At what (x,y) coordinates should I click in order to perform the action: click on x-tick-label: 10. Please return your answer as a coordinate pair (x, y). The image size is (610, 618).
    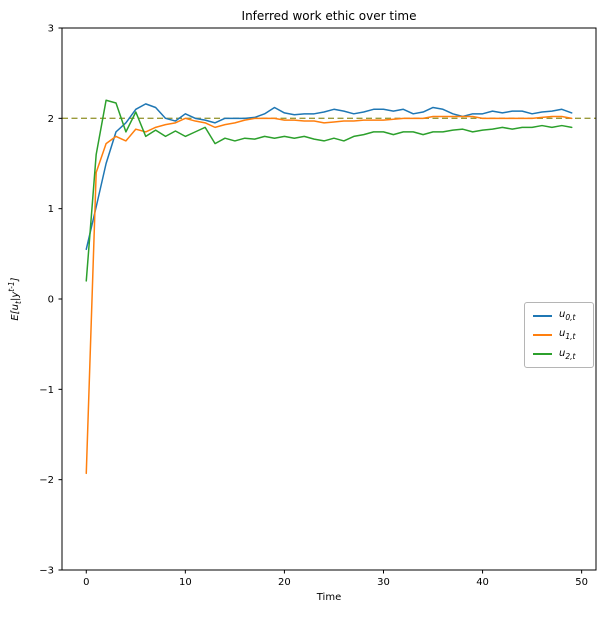
    Looking at the image, I should click on (185, 582).